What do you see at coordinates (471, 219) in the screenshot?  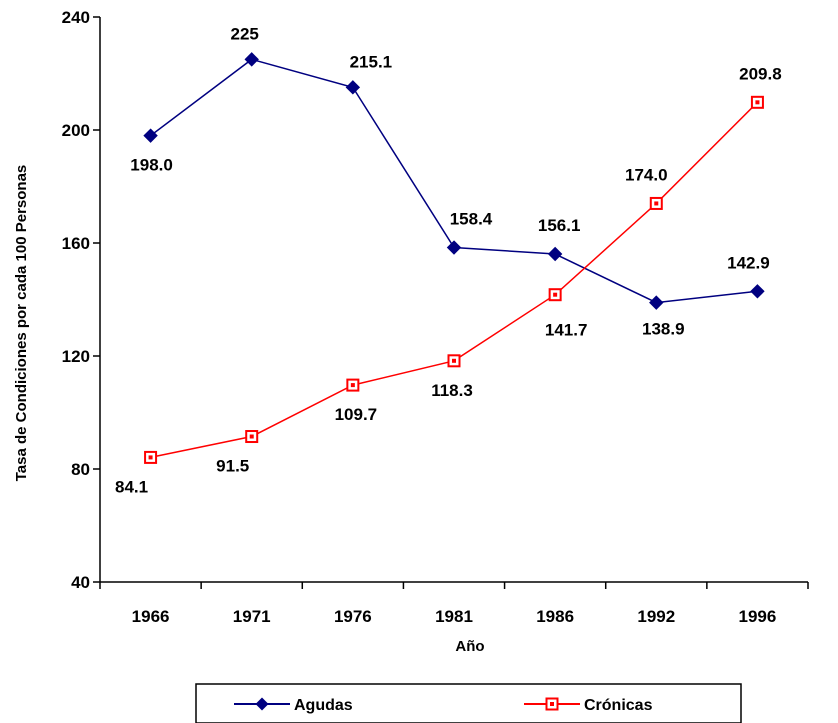 I see `data-label: 158.4` at bounding box center [471, 219].